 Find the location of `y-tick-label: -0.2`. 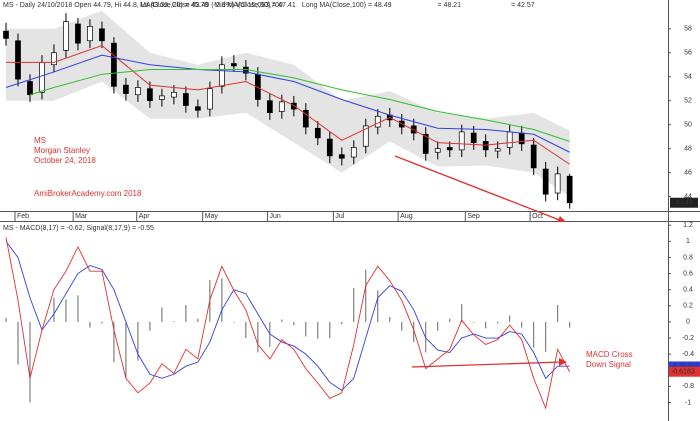

y-tick-label: -0.2 is located at coordinates (688, 338).